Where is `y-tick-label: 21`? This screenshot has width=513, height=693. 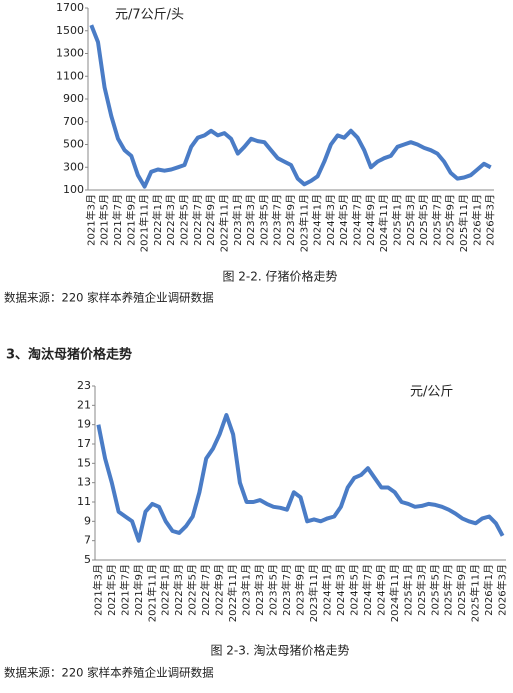 y-tick-label: 21 is located at coordinates (84, 404).